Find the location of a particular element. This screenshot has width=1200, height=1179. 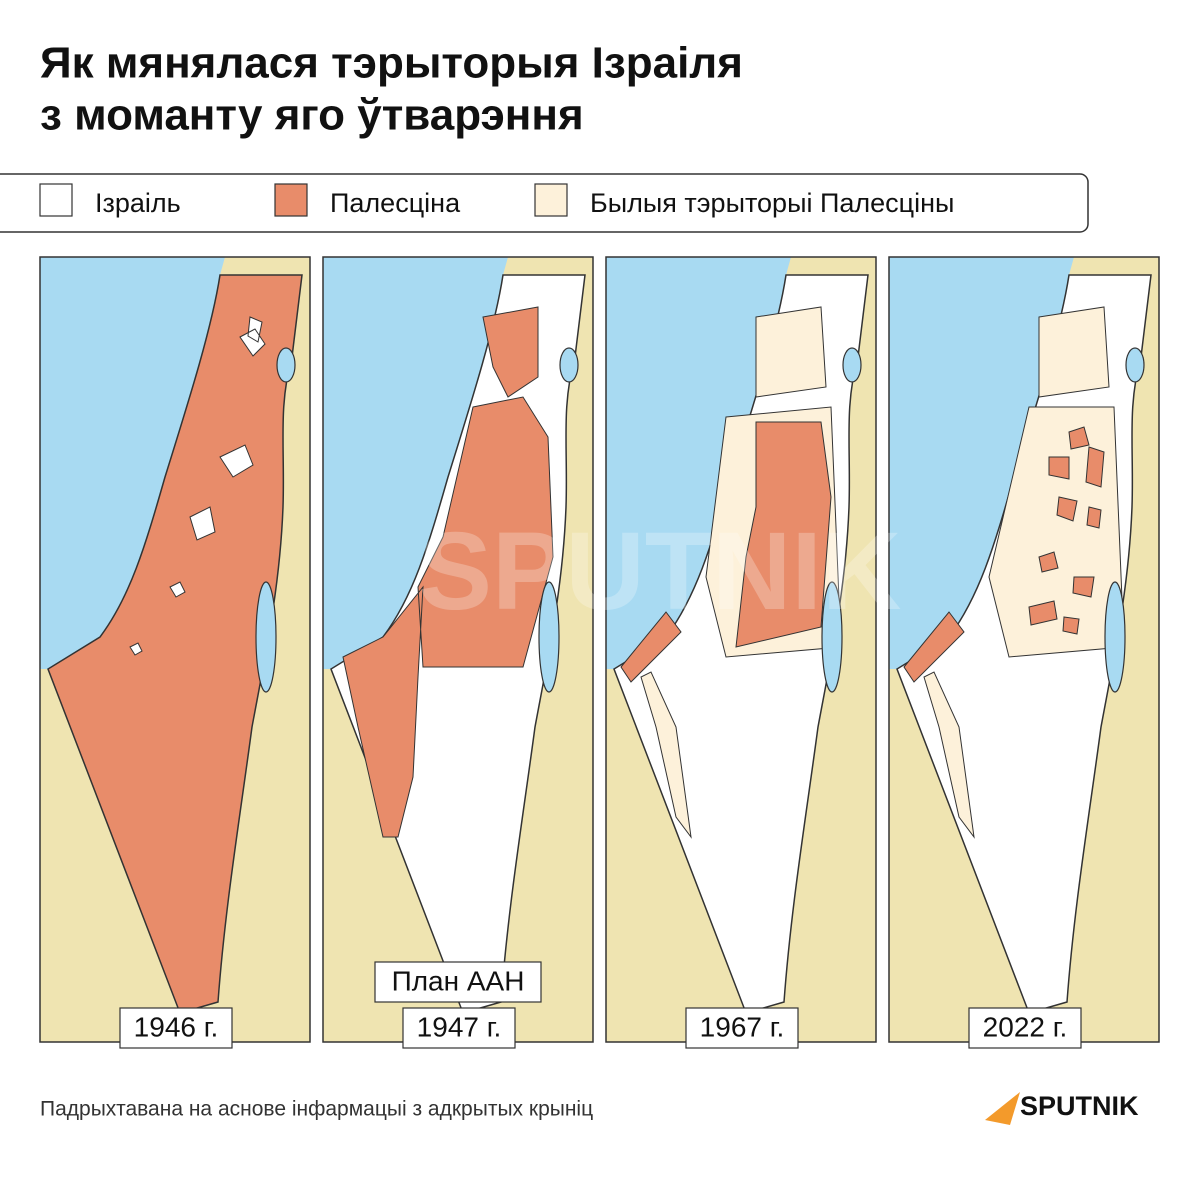

year-label: 1947 г. is located at coordinates (459, 1026).